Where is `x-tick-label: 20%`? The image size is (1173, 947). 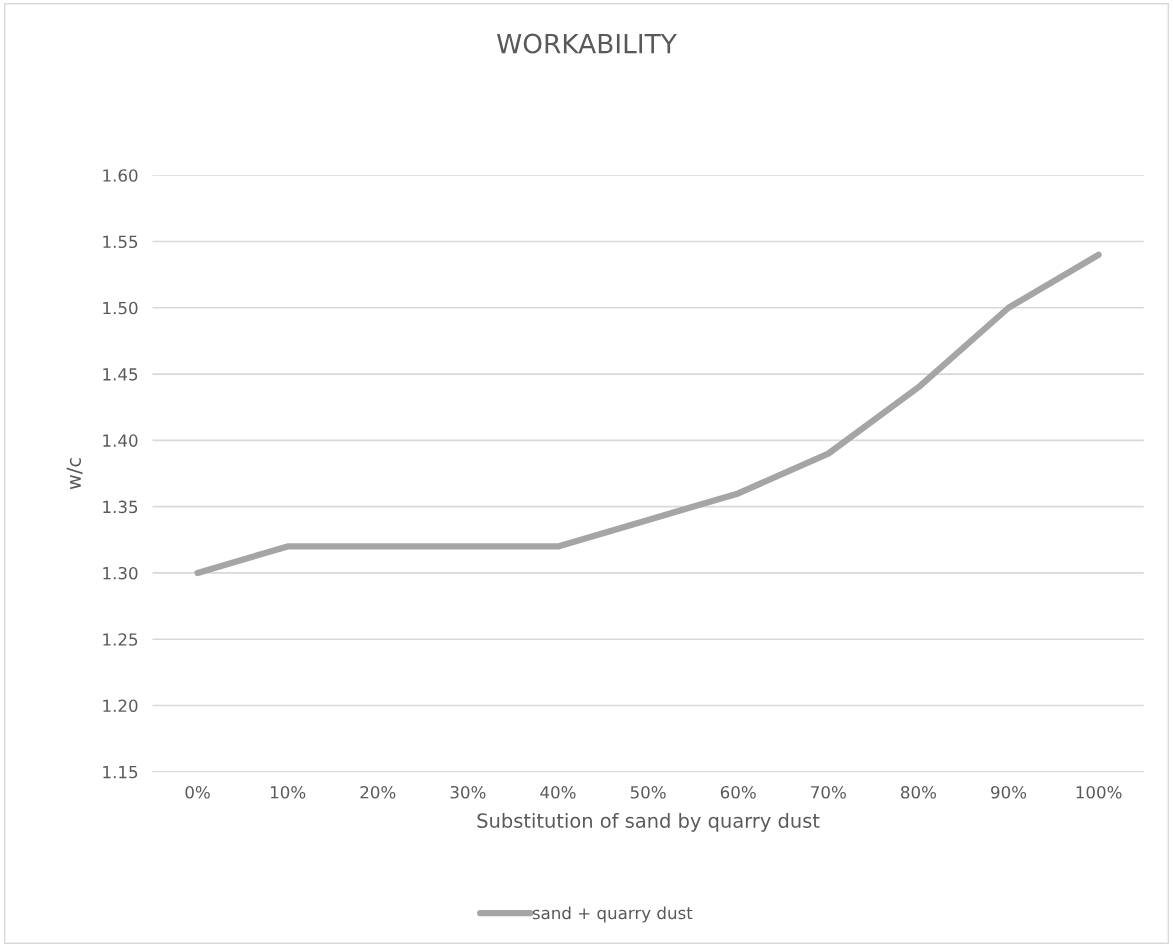 x-tick-label: 20% is located at coordinates (378, 792).